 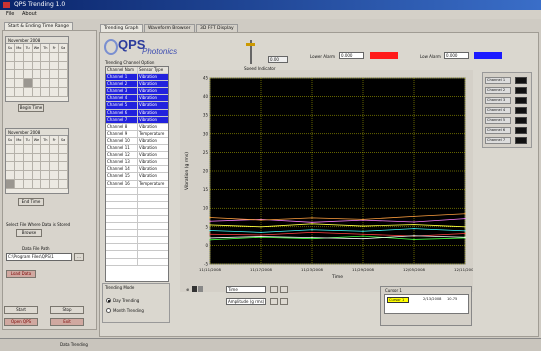 I want to click on calendar-grid: Su Mo Tu We Th Fr Sa, so click(x=37, y=70).